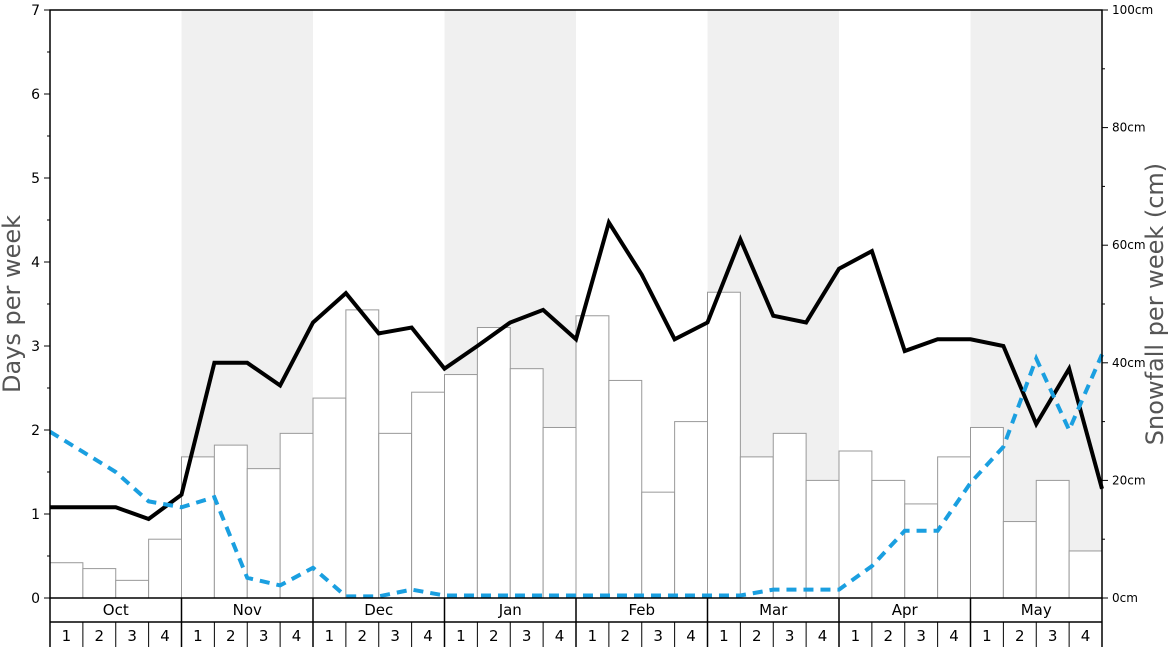 The width and height of the screenshot is (1168, 648). I want to click on left-tick-label: 5, so click(35, 179).